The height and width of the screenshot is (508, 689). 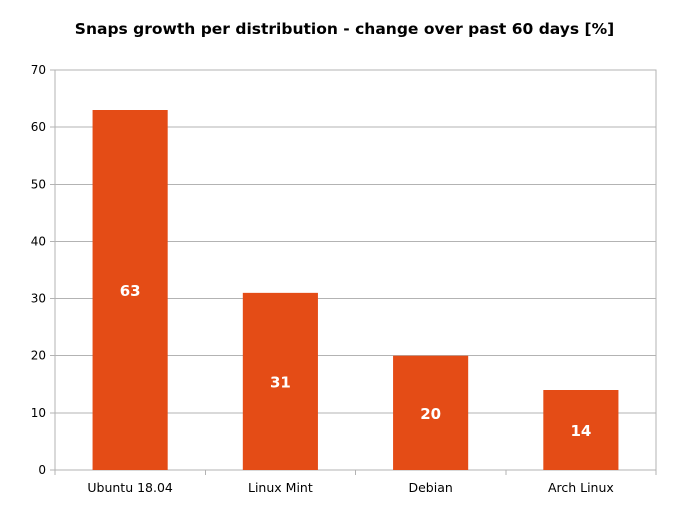 I want to click on x-tick-label-debian: Debian, so click(x=430, y=487).